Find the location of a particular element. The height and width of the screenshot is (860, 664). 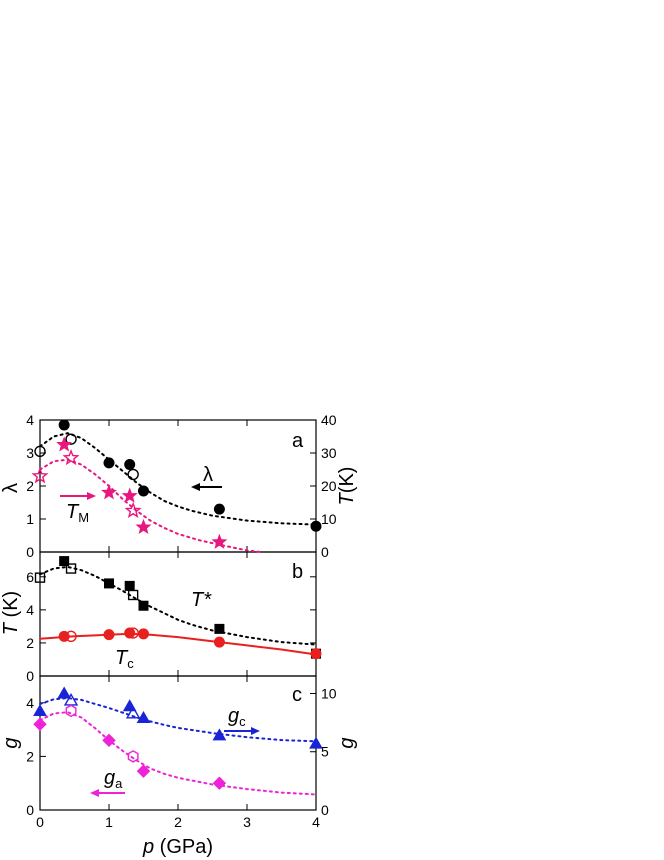

x-tick-label: 0 is located at coordinates (40, 822).